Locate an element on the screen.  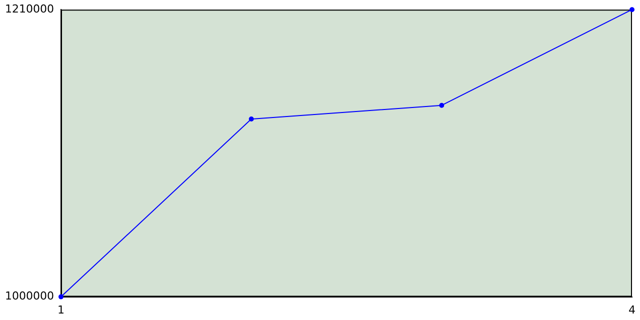
x-tick-label: 4 is located at coordinates (632, 309).